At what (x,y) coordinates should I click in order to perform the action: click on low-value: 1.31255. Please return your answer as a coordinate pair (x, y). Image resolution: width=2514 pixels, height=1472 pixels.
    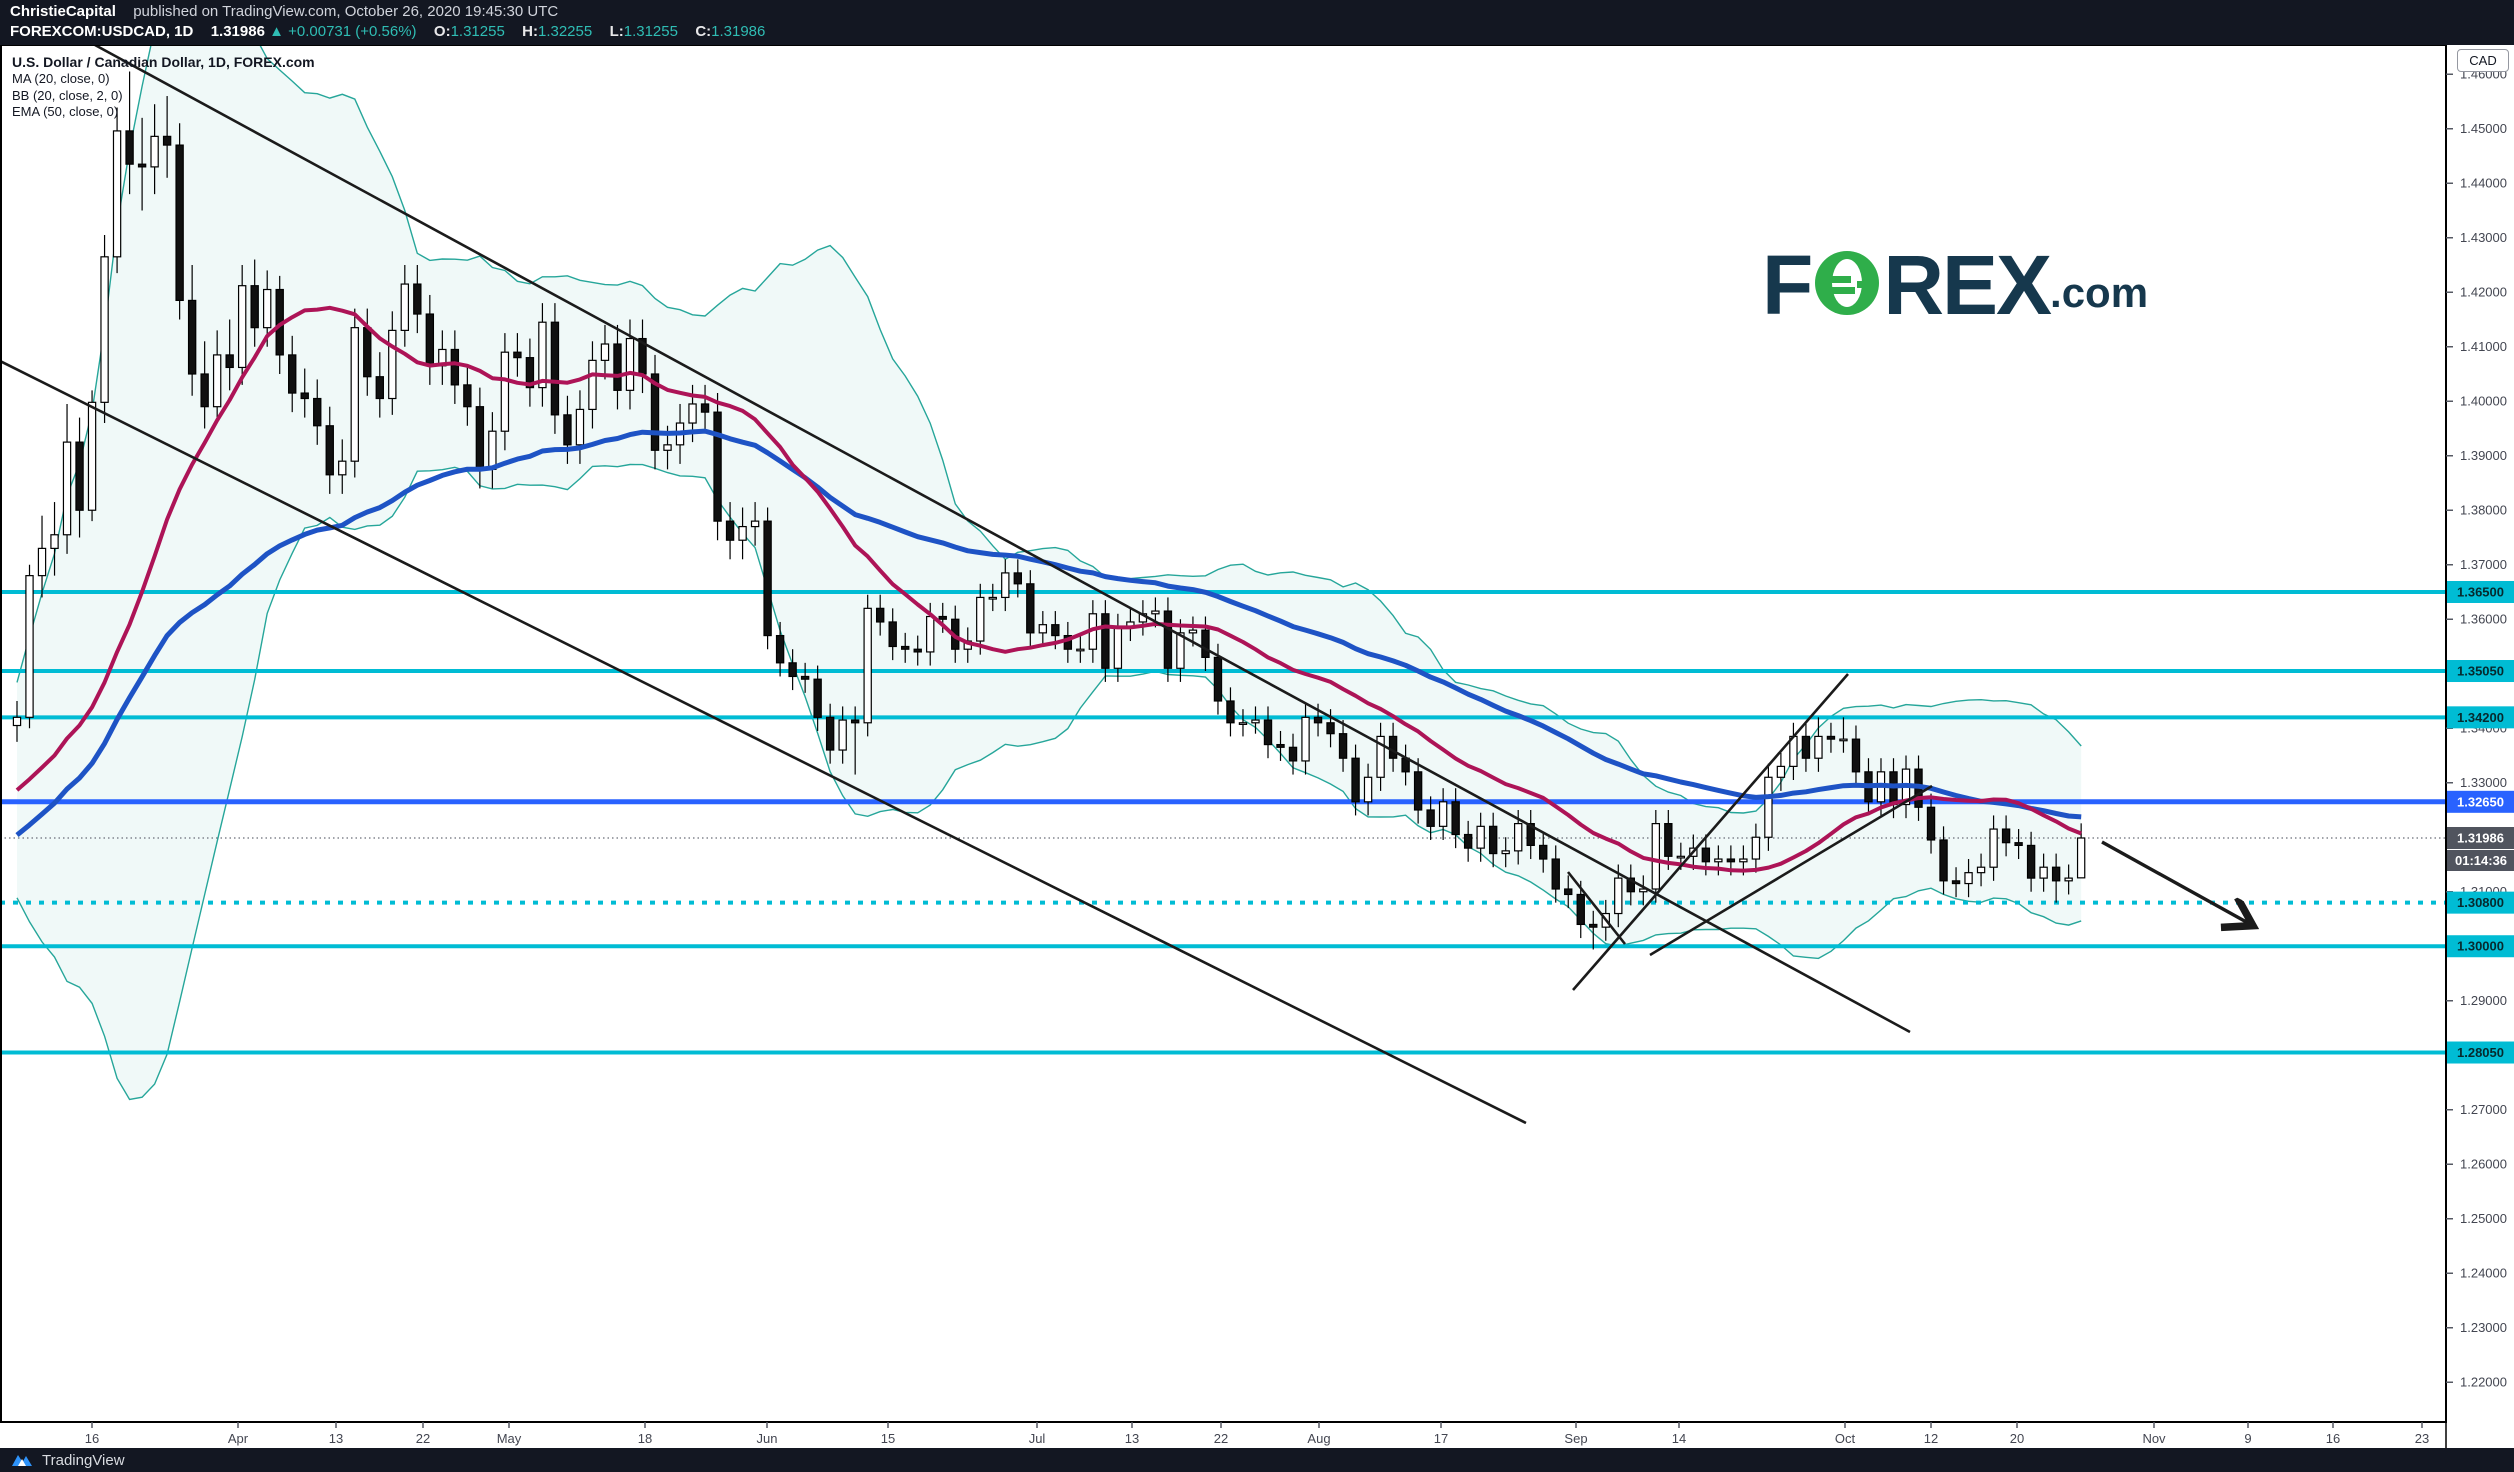
    Looking at the image, I should click on (650, 31).